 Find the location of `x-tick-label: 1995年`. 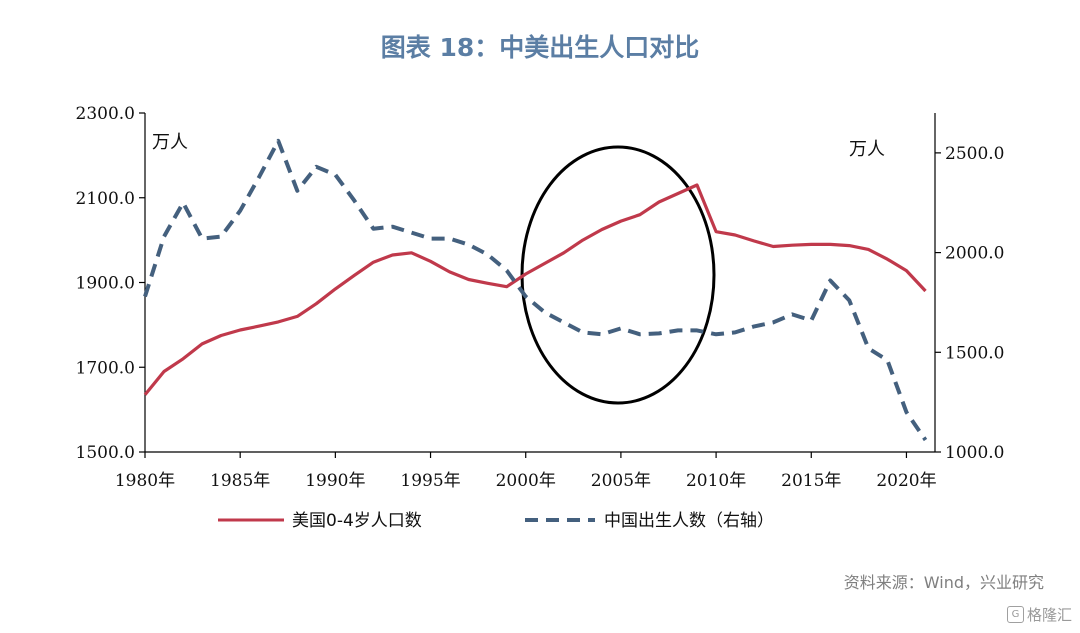

x-tick-label: 1995年 is located at coordinates (430, 481).